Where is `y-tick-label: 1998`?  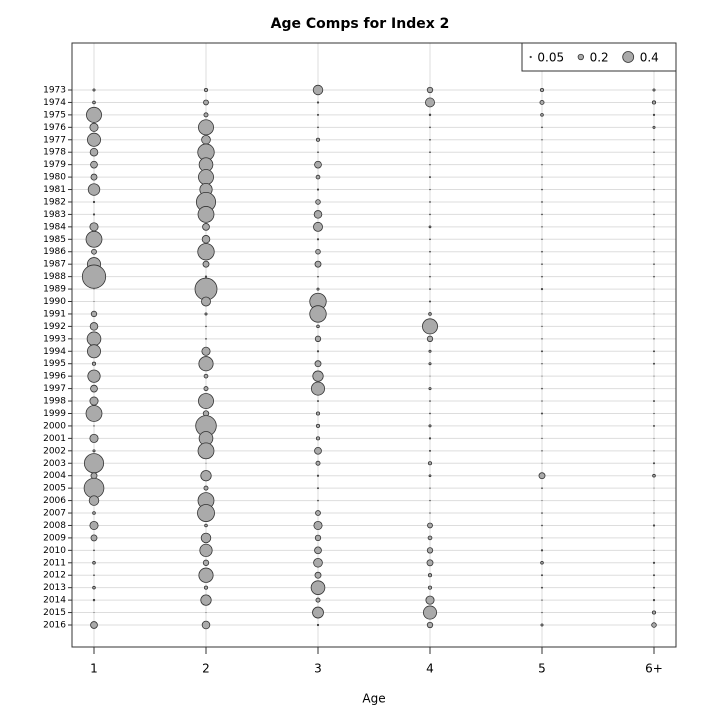
y-tick-label: 1998 is located at coordinates (54, 402).